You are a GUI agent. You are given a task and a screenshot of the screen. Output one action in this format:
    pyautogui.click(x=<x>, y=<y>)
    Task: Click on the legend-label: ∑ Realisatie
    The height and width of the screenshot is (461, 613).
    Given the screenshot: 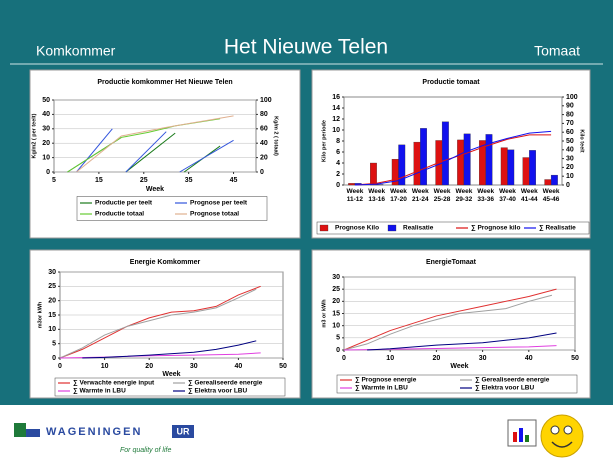 What is the action you would take?
    pyautogui.click(x=557, y=228)
    